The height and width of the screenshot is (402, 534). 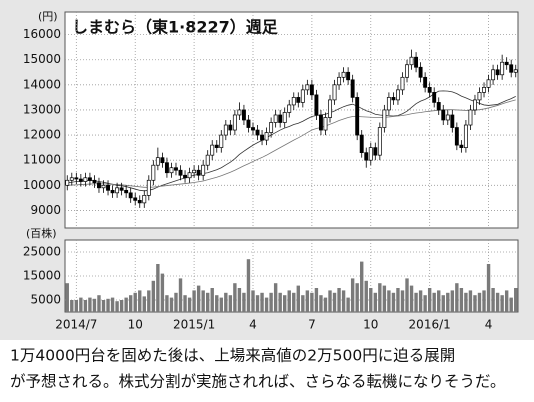 I want to click on y-tick-label: 25000, so click(x=42, y=252).